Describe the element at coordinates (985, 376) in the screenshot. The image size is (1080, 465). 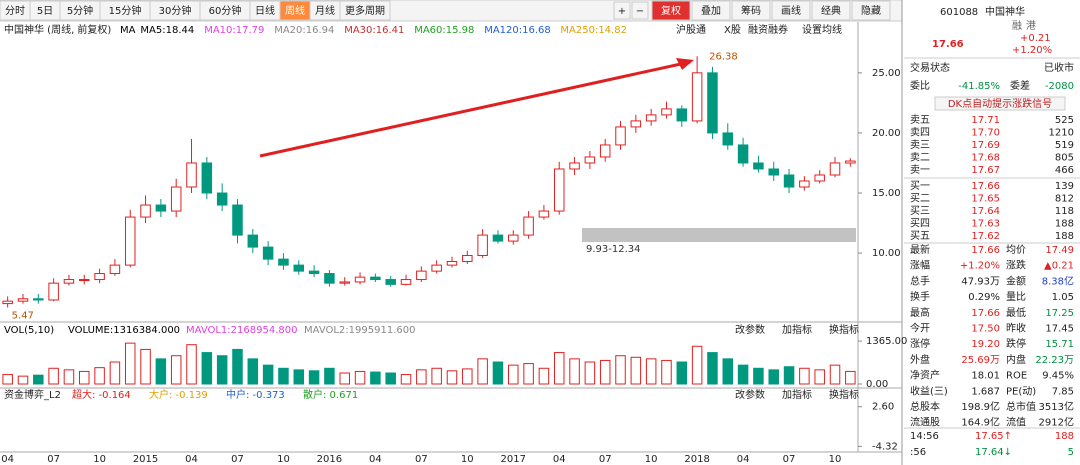
I see `stat-value: 18.01` at that location.